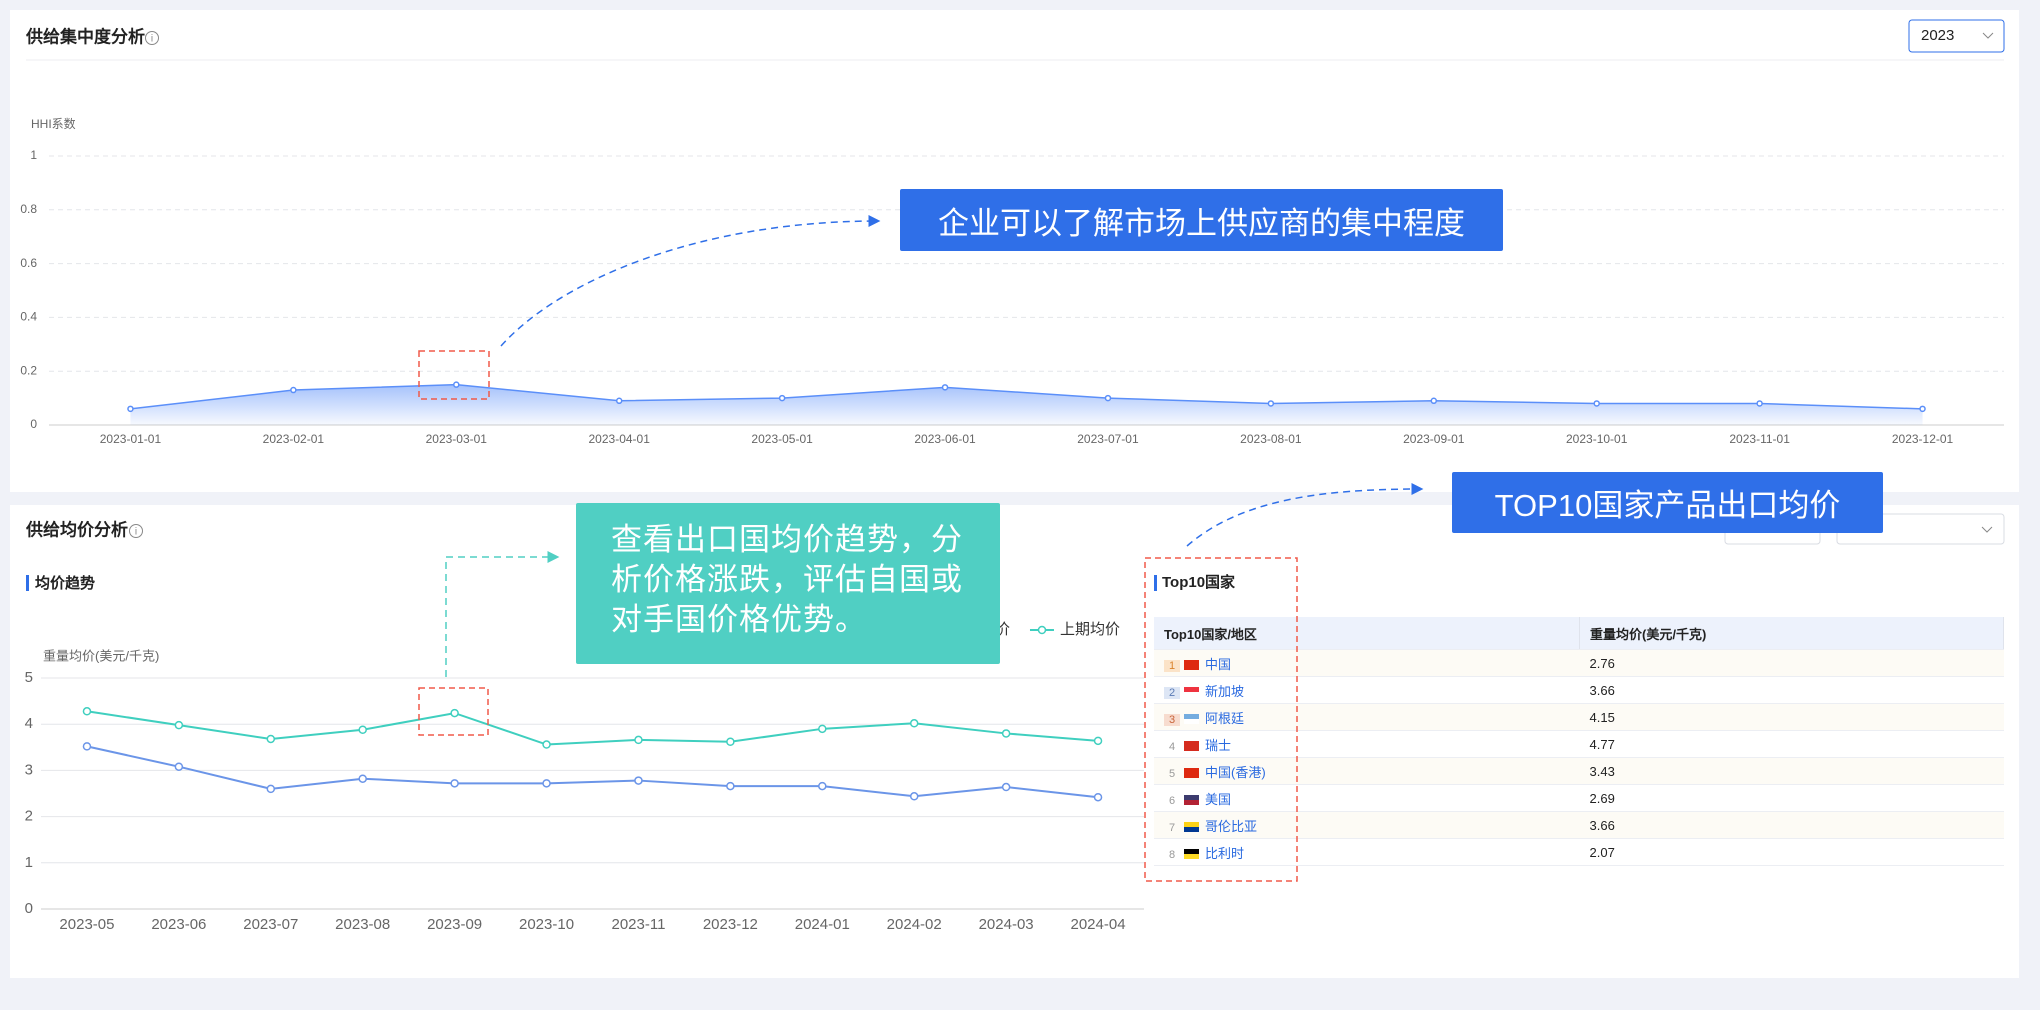 Image resolution: width=2040 pixels, height=1010 pixels. What do you see at coordinates (1218, 664) in the screenshot?
I see `country-link: 中国` at bounding box center [1218, 664].